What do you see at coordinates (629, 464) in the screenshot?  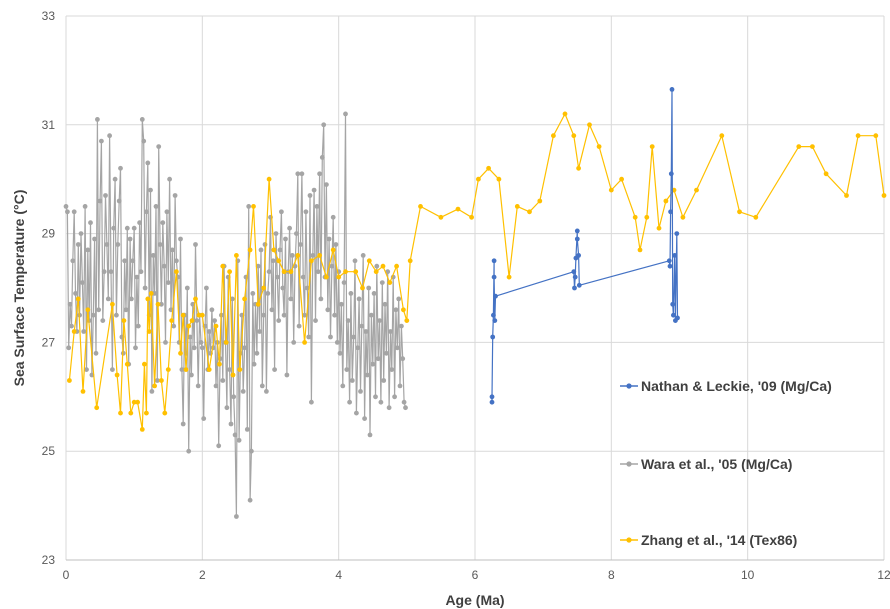 I see `legend-swatch-marker` at bounding box center [629, 464].